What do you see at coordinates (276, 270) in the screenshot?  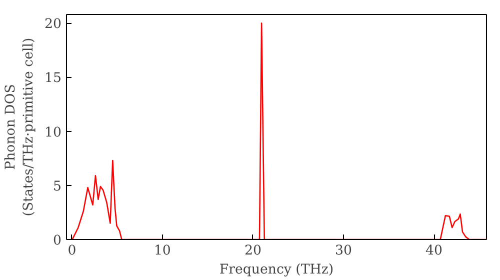 I see `x-axis-title: Frequency (THz)` at bounding box center [276, 270].